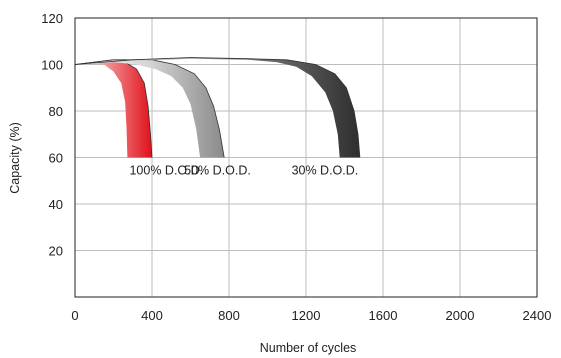  I want to click on series-labels: 100% D.O.D.50% D.O.D. 30% D.O.D., so click(243, 171).